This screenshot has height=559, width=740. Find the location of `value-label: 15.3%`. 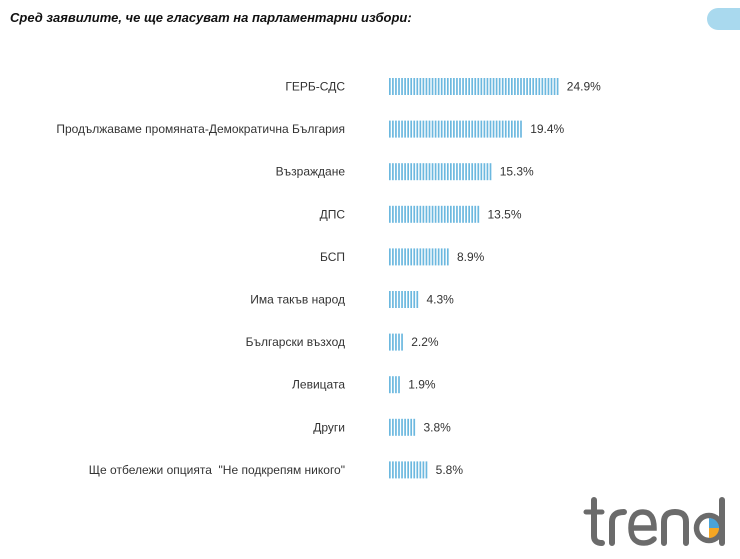

value-label: 15.3% is located at coordinates (517, 172).